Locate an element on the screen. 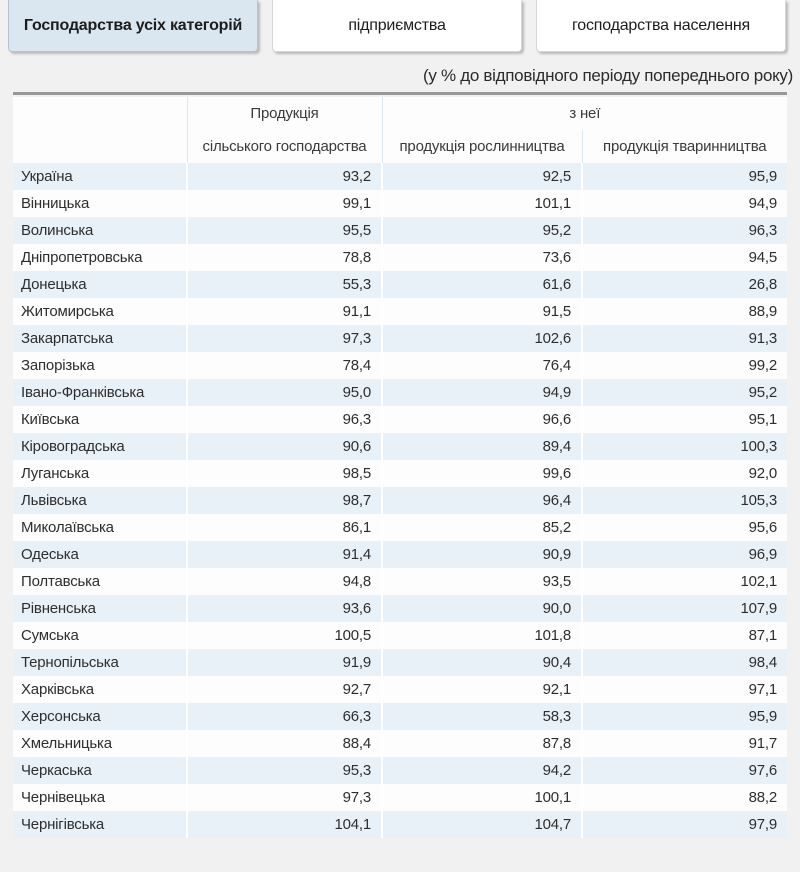  value-cell: 104,1 is located at coordinates (284, 824).